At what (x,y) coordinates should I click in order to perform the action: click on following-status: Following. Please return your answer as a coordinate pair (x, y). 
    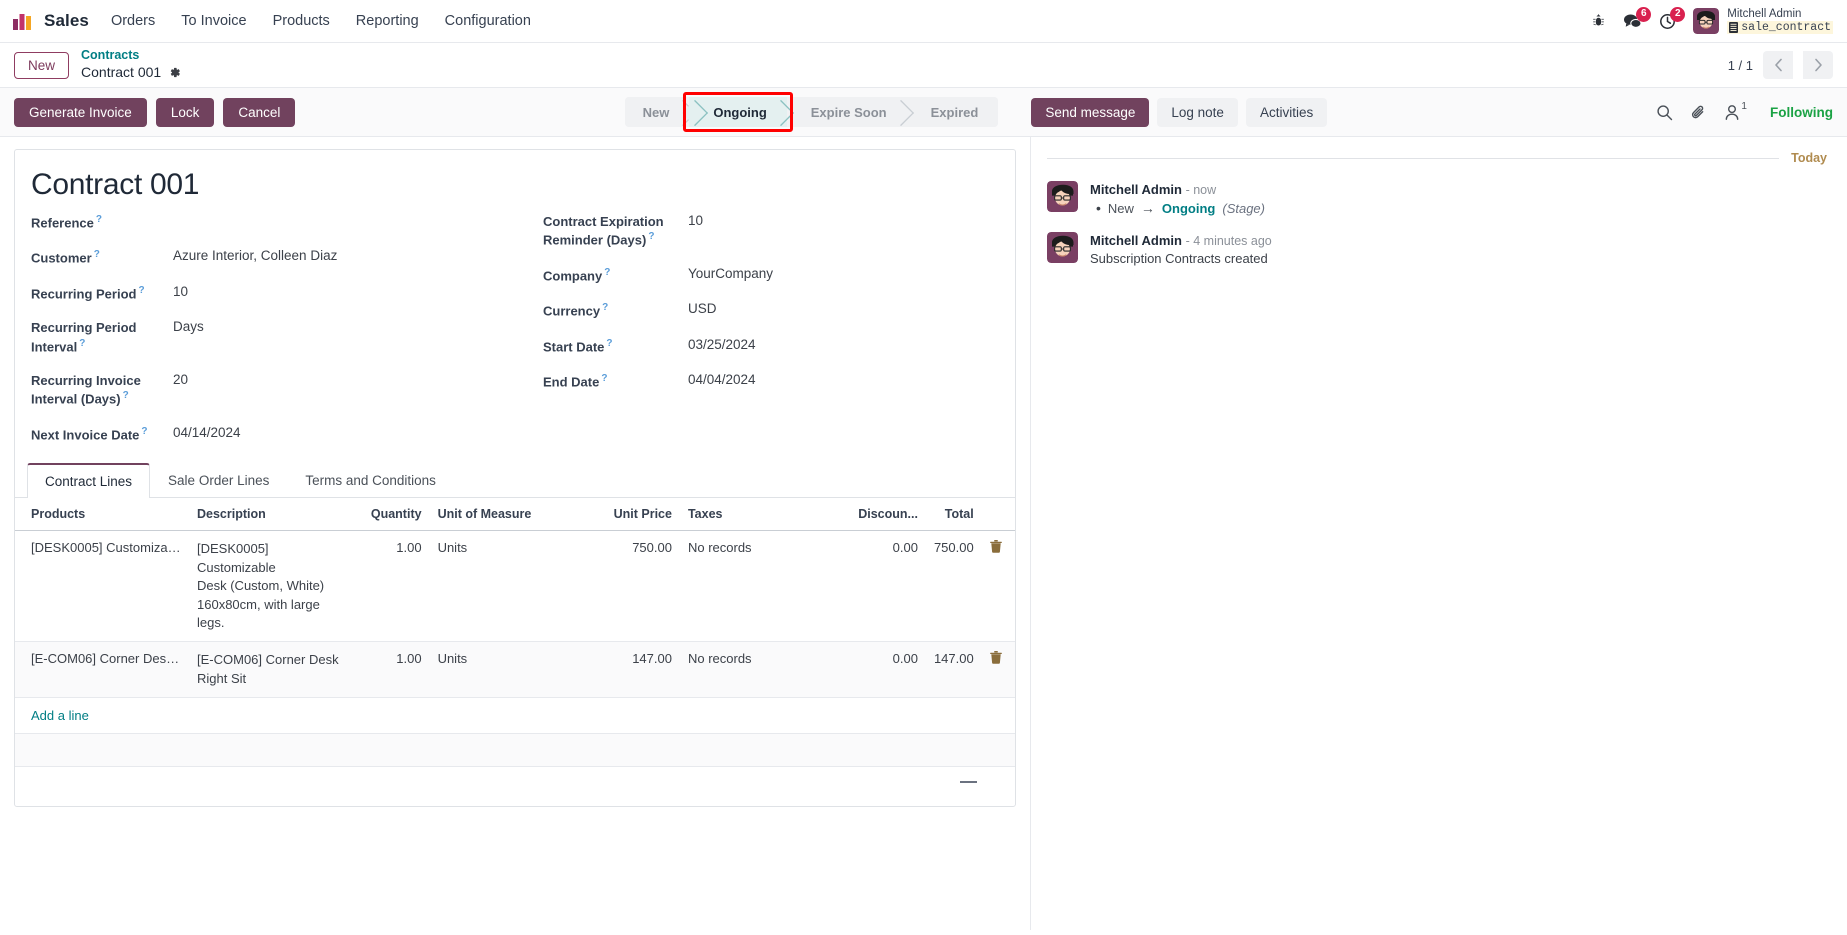
    Looking at the image, I should click on (1801, 112).